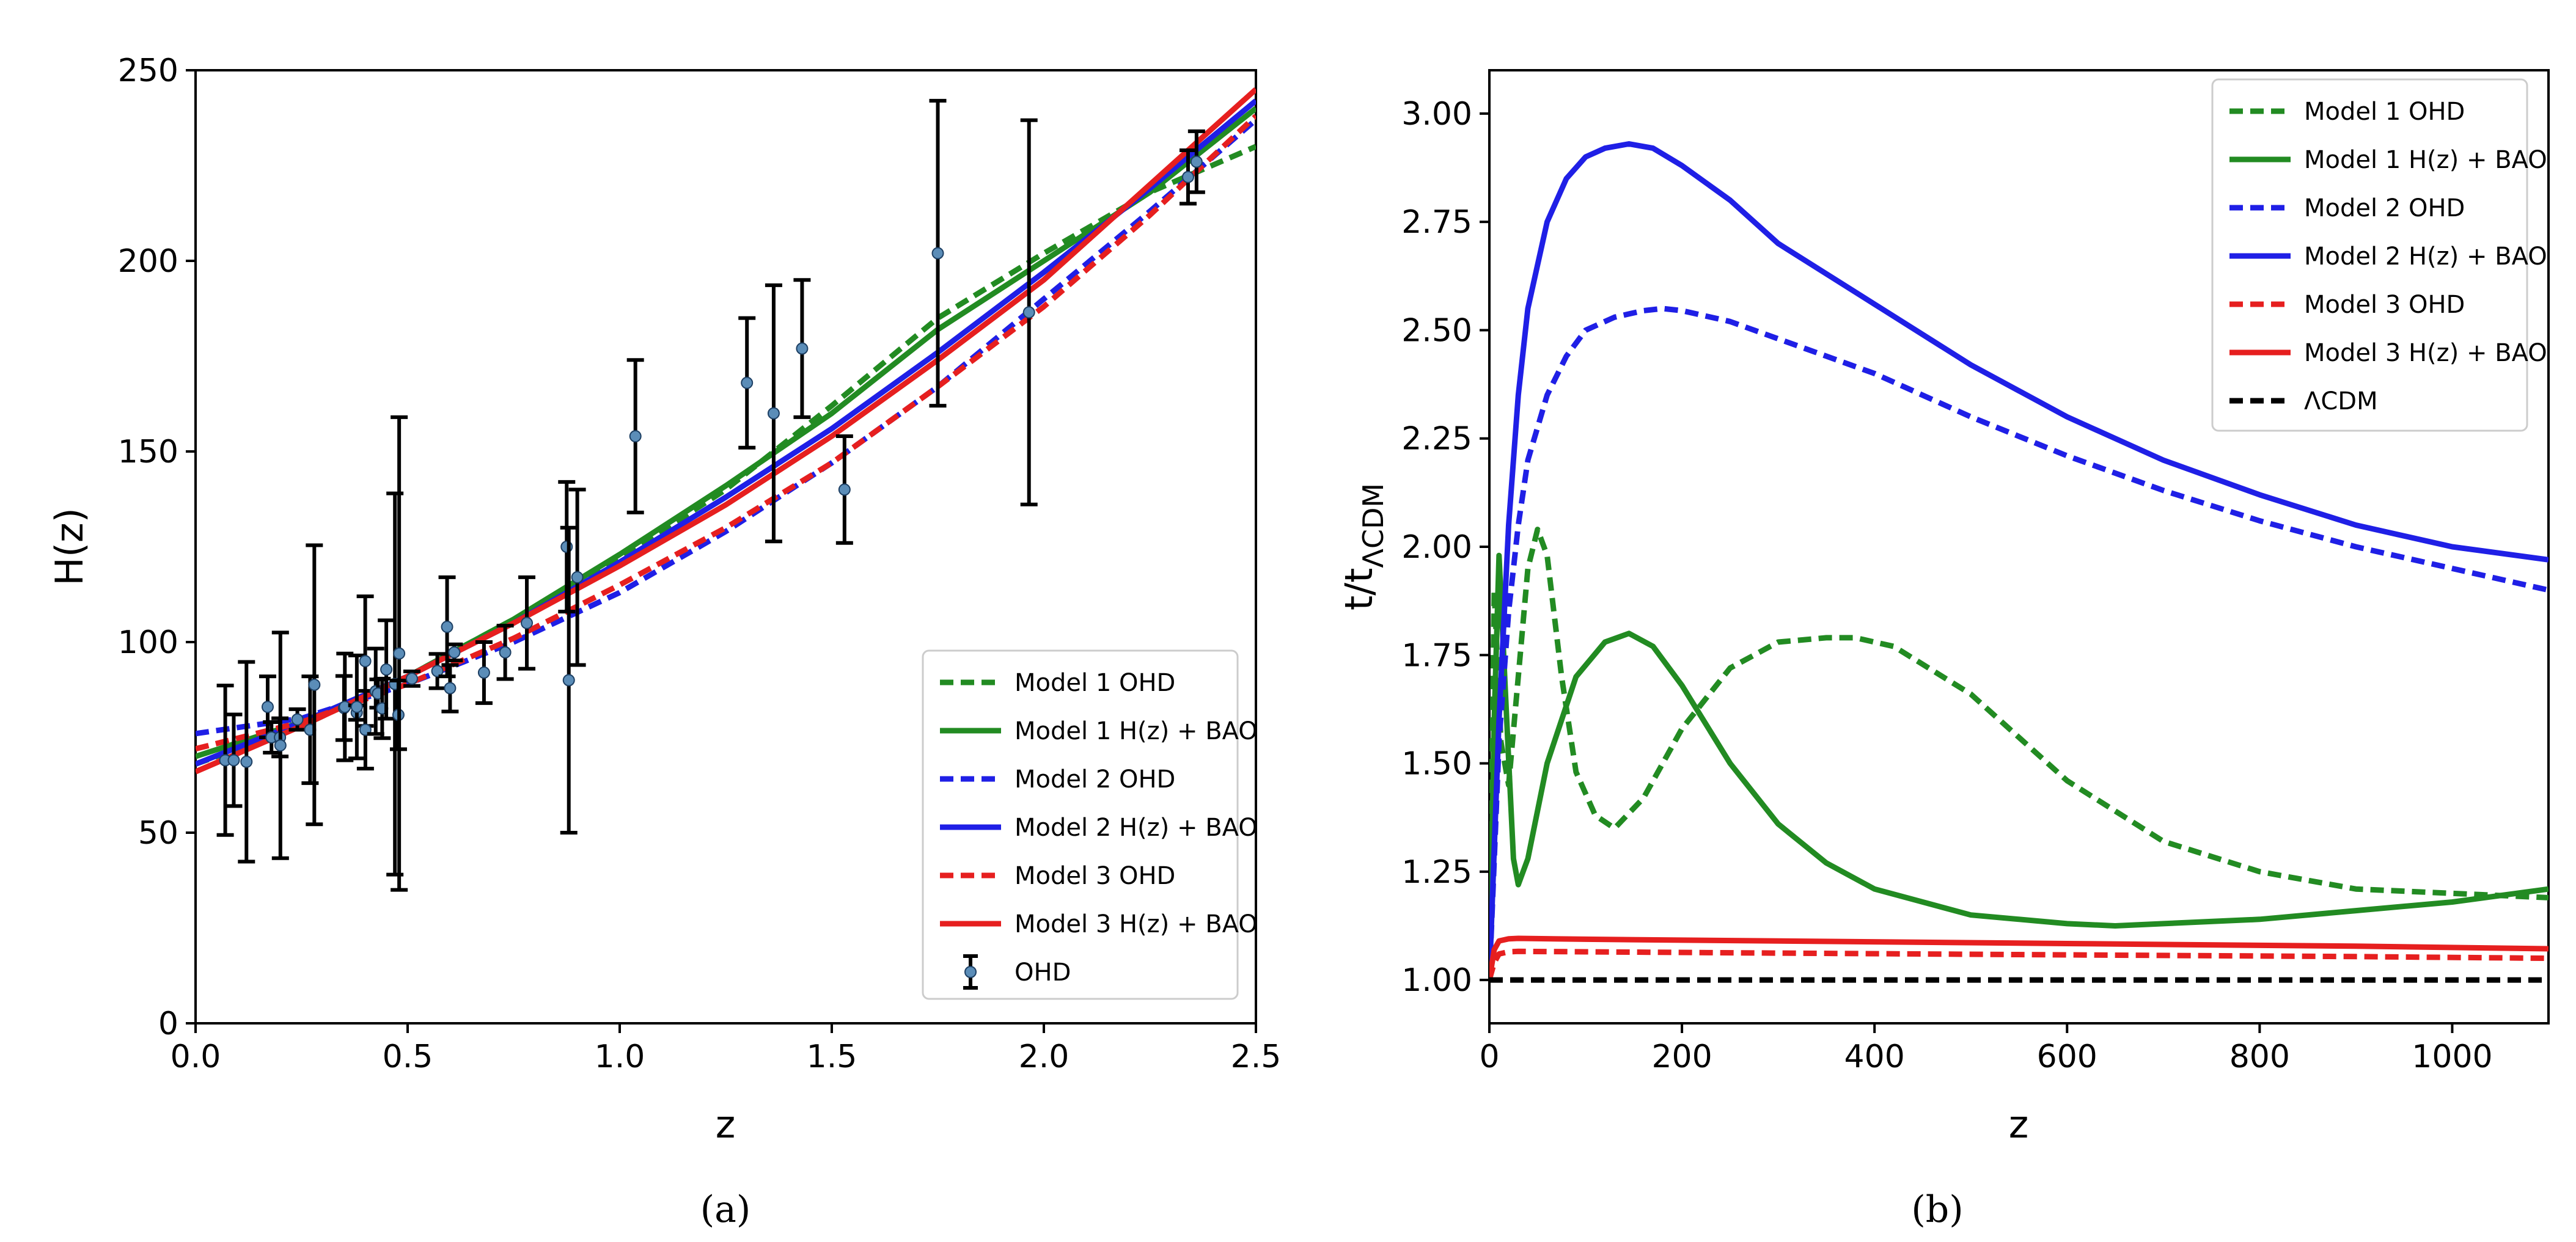  I want to click on series-line-model-3-ohd, so click(2018, 964).